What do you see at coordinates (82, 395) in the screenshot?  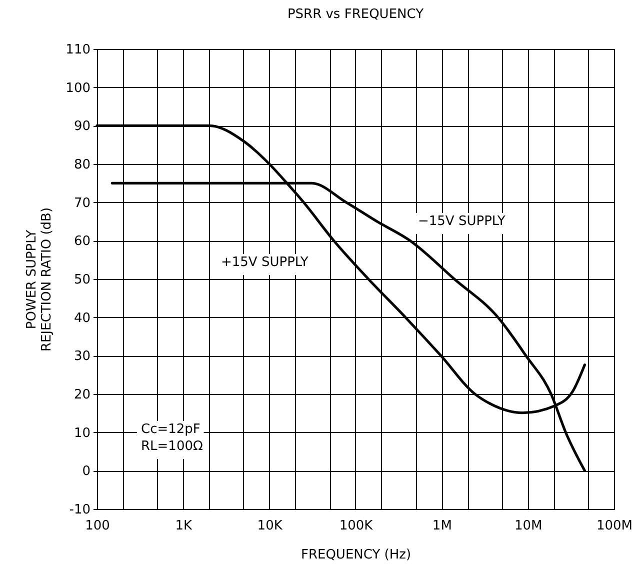 I see `y-tick-label: 20` at bounding box center [82, 395].